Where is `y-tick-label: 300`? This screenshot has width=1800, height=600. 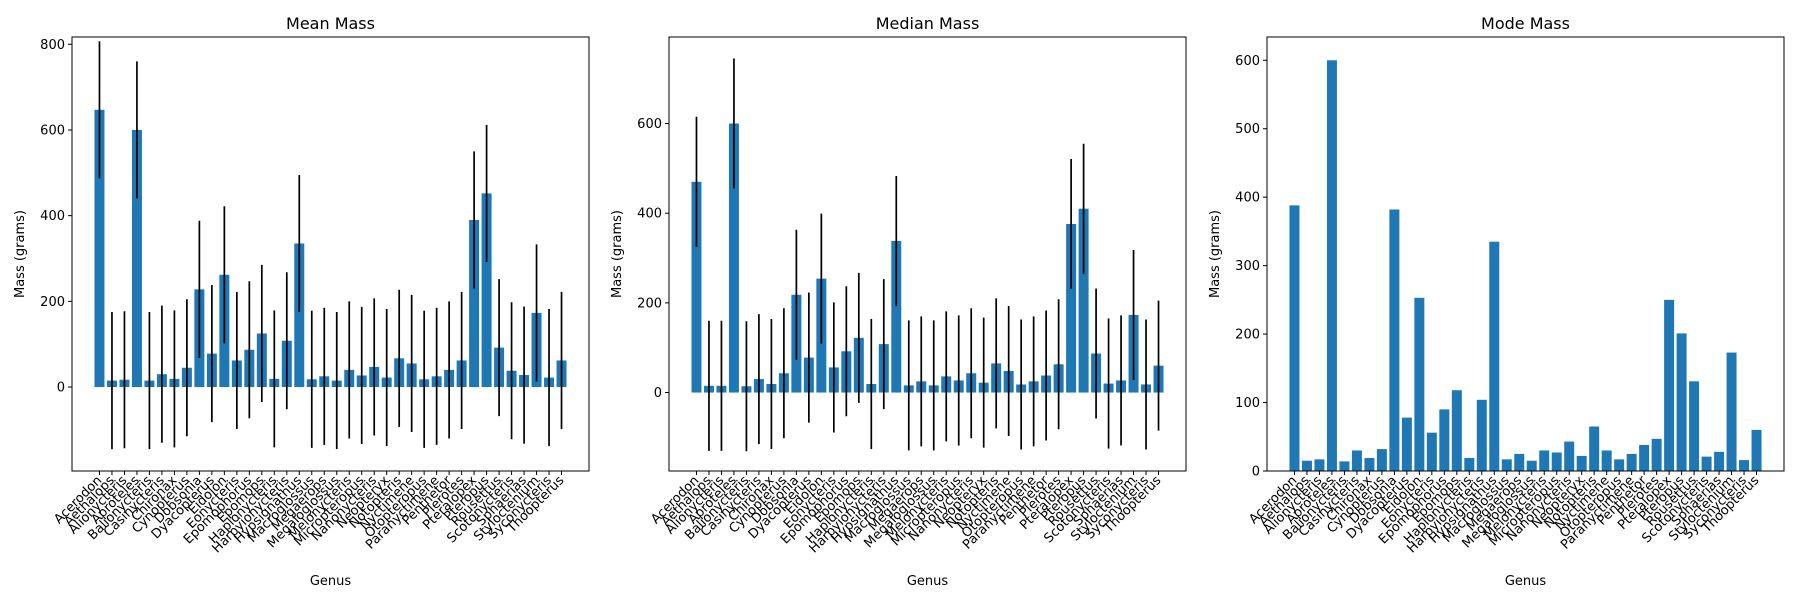
y-tick-label: 300 is located at coordinates (1247, 266).